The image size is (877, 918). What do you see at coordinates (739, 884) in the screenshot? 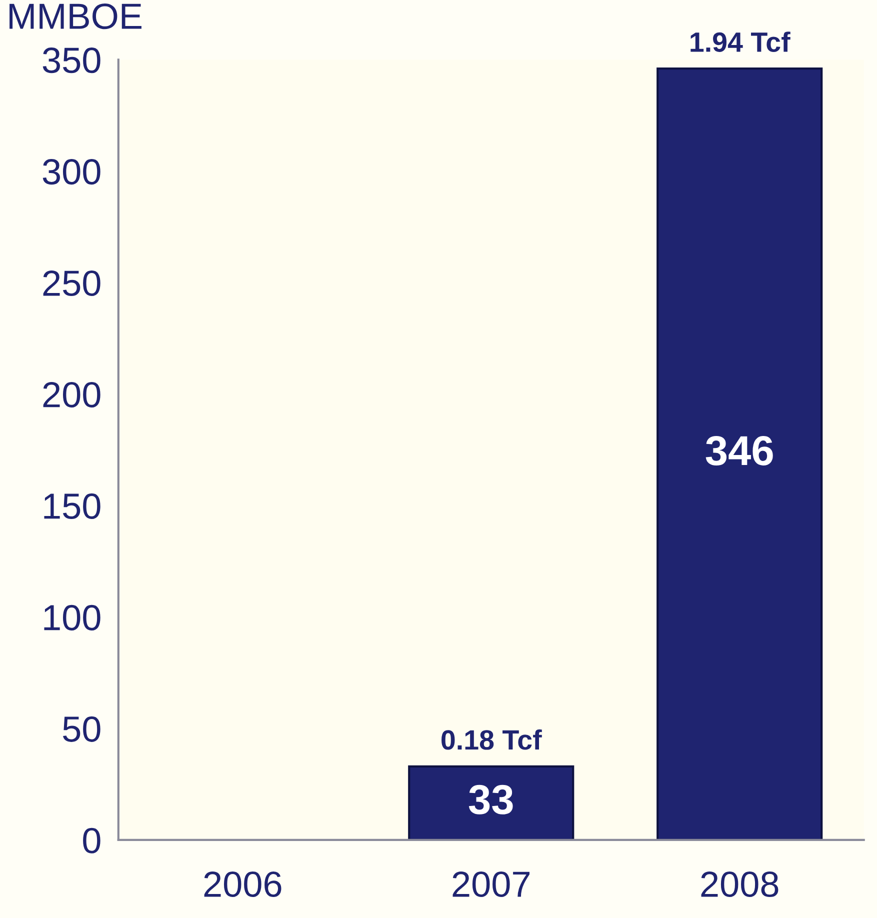
I see `x-tick-label: 2008` at bounding box center [739, 884].